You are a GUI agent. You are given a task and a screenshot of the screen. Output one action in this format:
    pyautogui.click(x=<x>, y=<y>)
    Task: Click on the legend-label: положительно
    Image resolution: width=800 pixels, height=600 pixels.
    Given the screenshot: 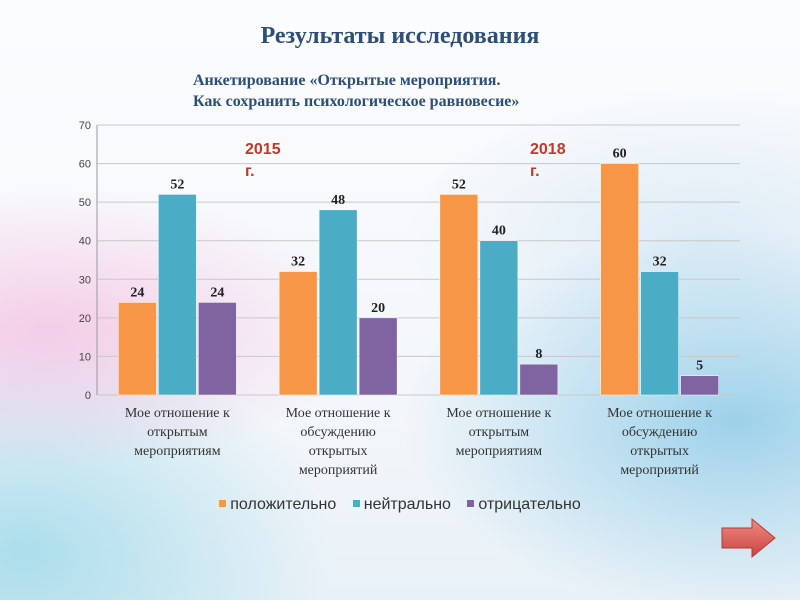 What is the action you would take?
    pyautogui.click(x=283, y=504)
    